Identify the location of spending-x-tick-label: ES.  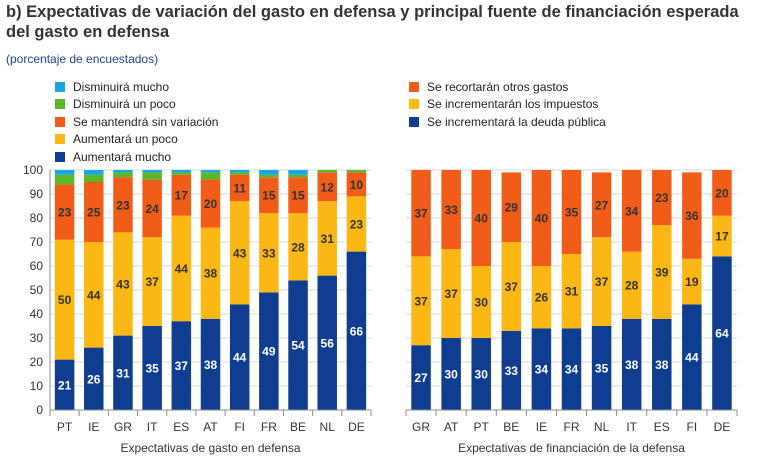
(181, 427).